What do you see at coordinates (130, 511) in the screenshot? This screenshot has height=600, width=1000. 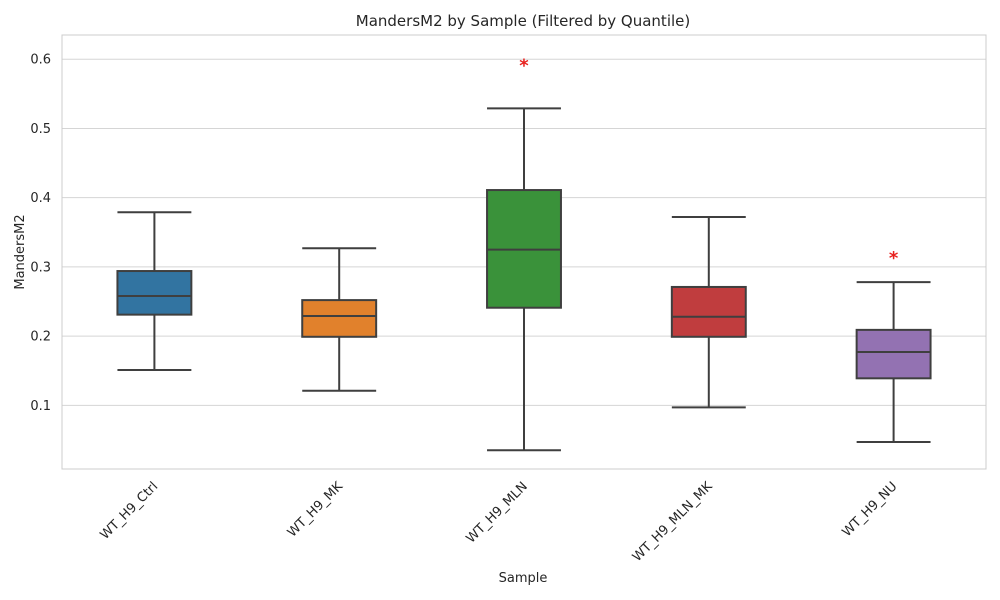 I see `x-tick-label: WT_H9_Ctrl` at bounding box center [130, 511].